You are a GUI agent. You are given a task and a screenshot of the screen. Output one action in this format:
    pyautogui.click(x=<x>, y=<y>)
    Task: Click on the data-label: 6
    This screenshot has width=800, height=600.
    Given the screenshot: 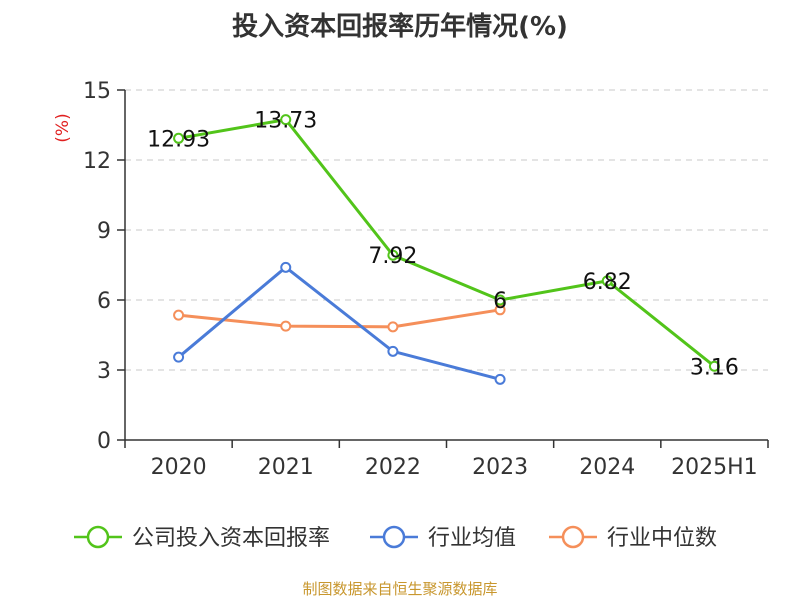 What is the action you would take?
    pyautogui.click(x=500, y=301)
    